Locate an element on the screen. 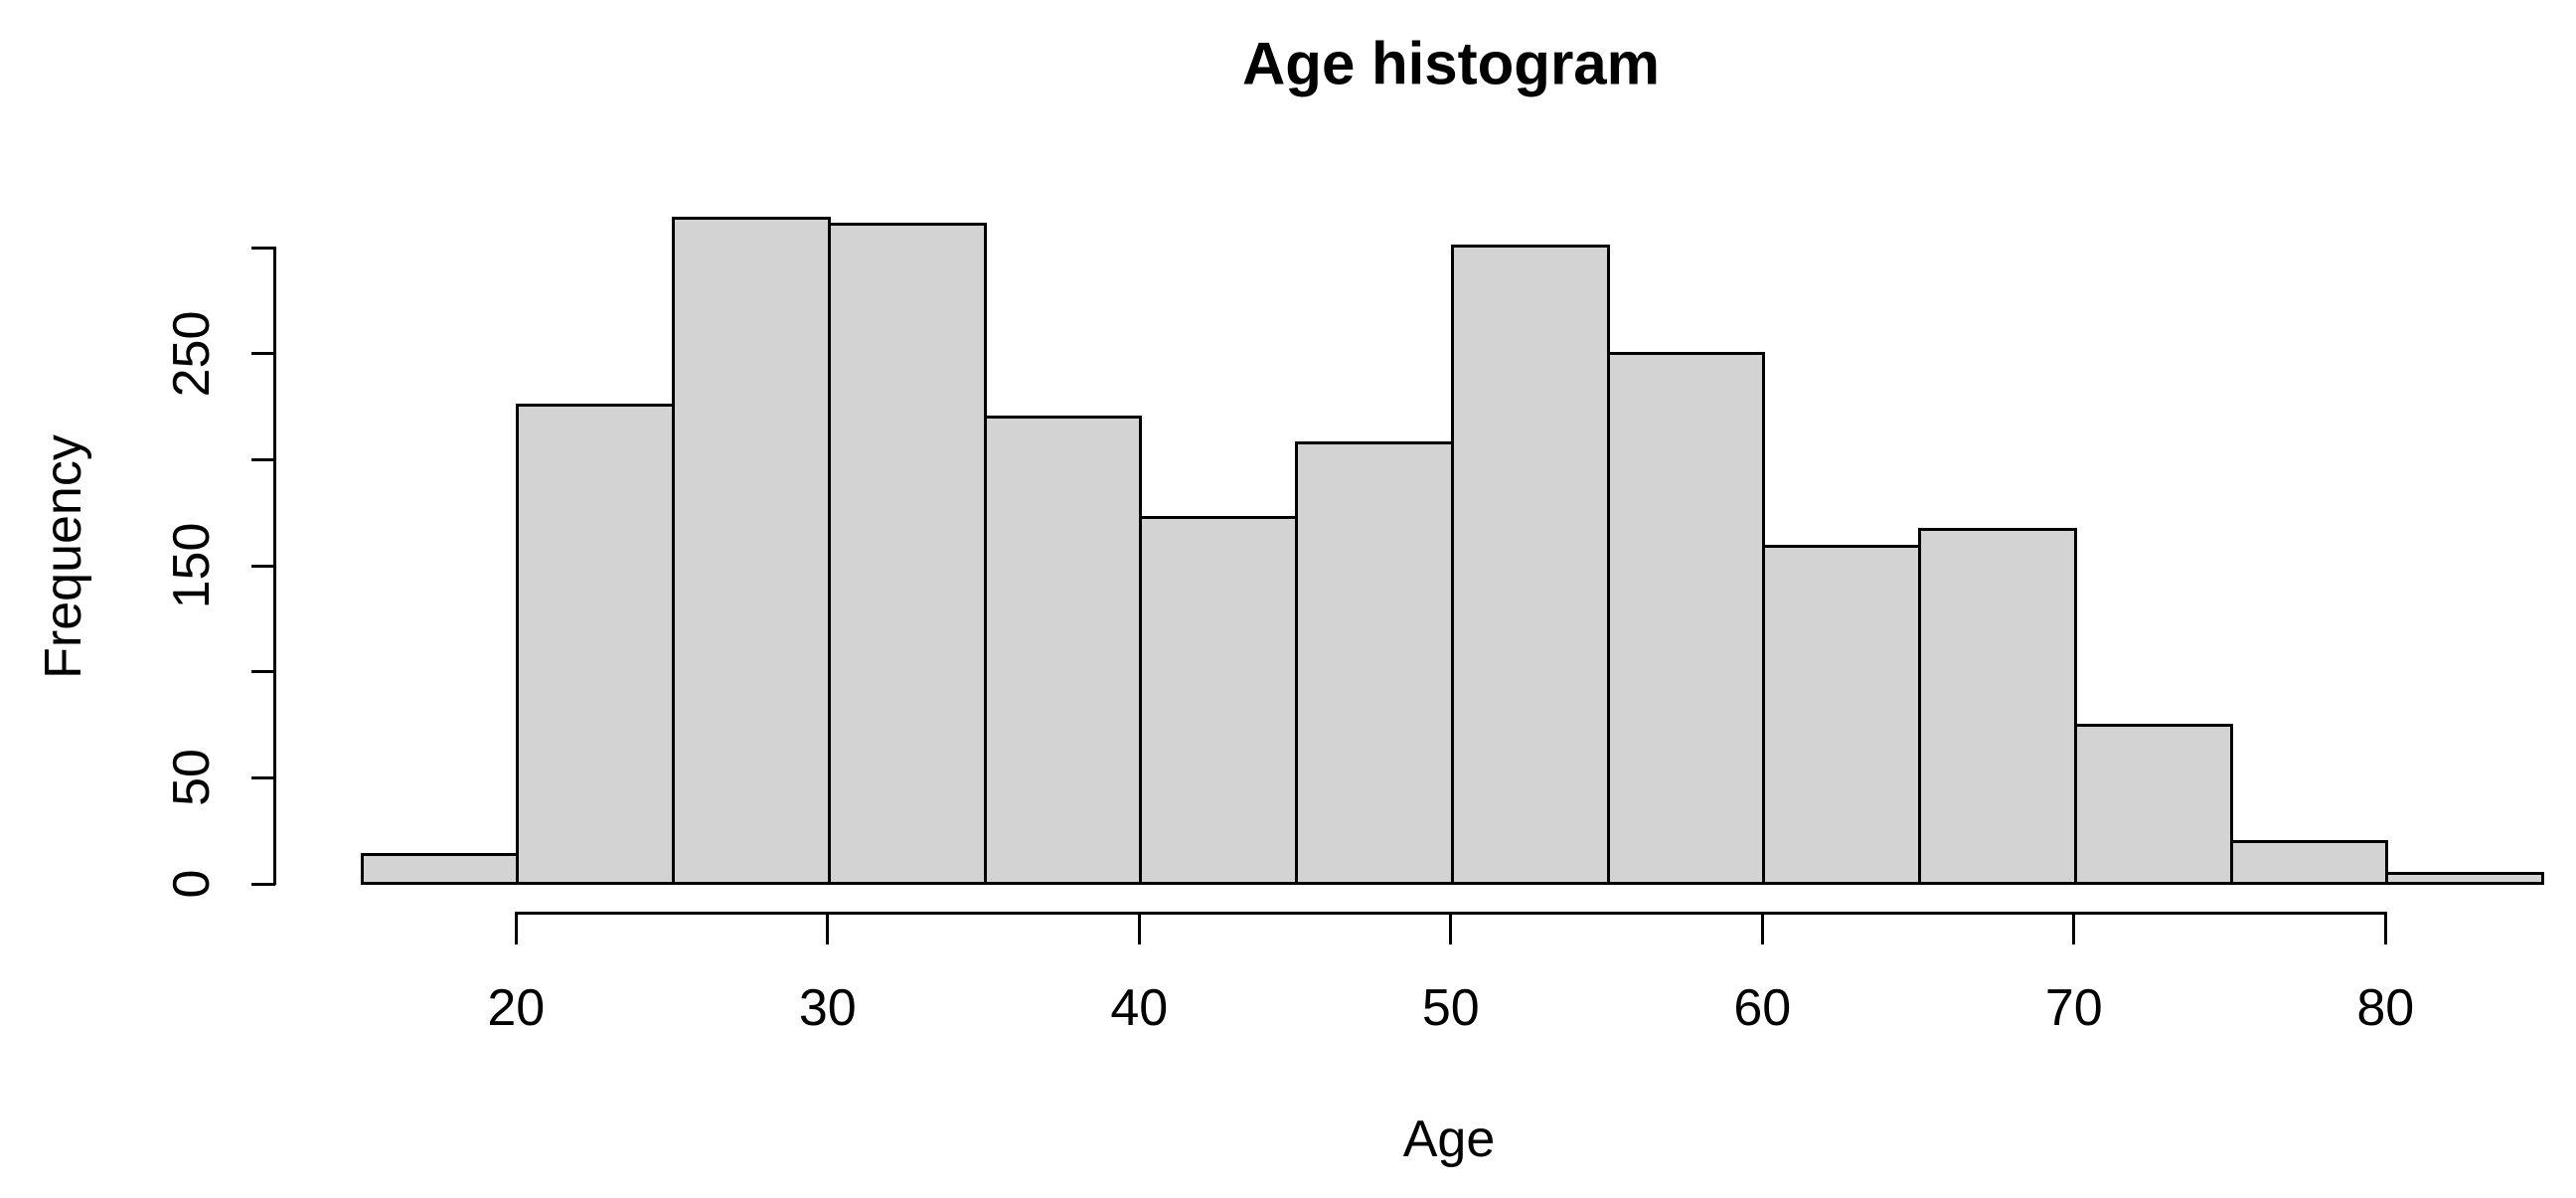  x-tick-label: 30 is located at coordinates (827, 1008).